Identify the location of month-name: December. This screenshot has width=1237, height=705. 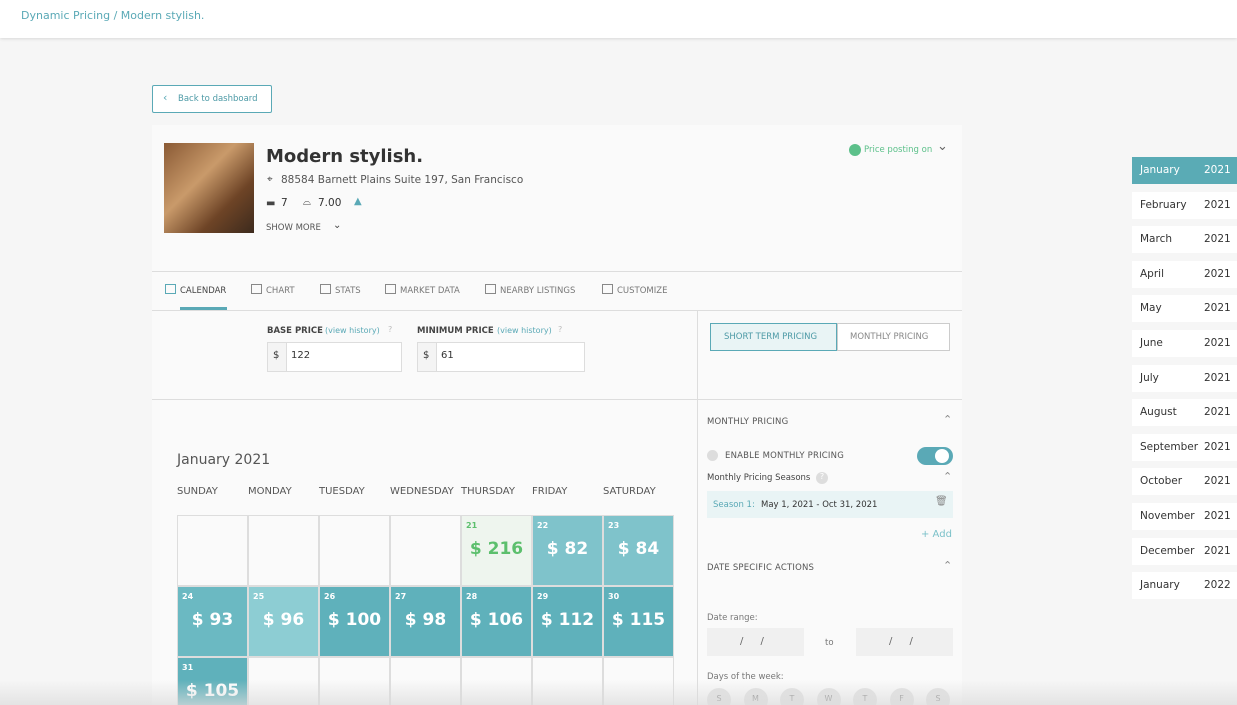
(1167, 550).